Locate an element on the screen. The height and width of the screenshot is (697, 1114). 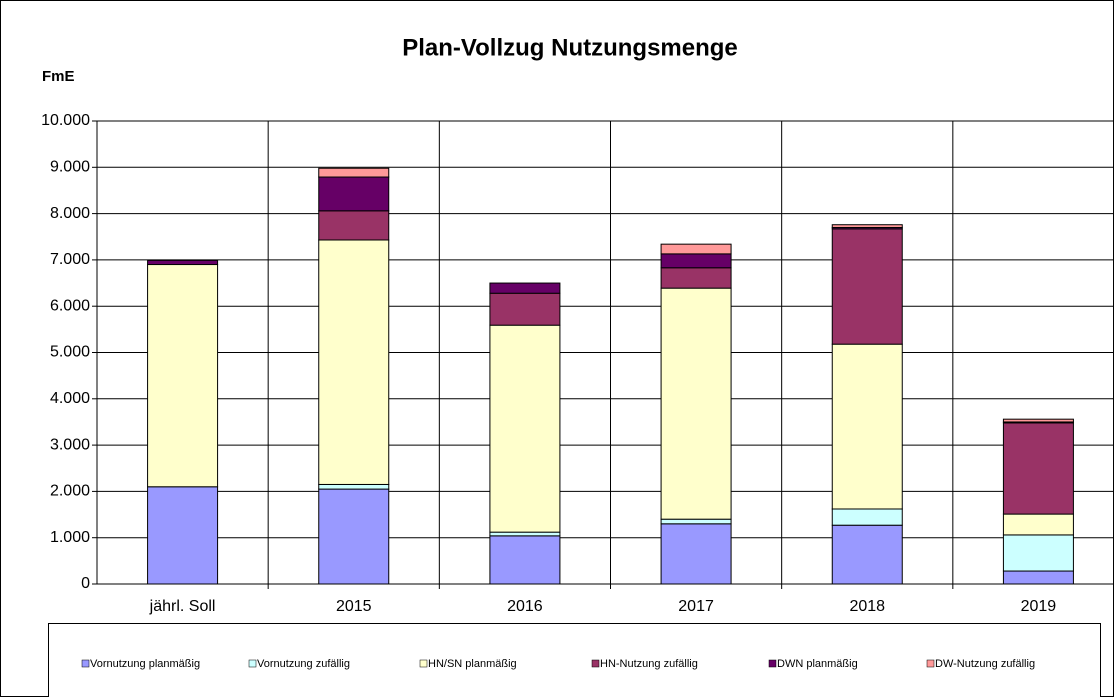
x-tick-label: 2018 is located at coordinates (867, 606).